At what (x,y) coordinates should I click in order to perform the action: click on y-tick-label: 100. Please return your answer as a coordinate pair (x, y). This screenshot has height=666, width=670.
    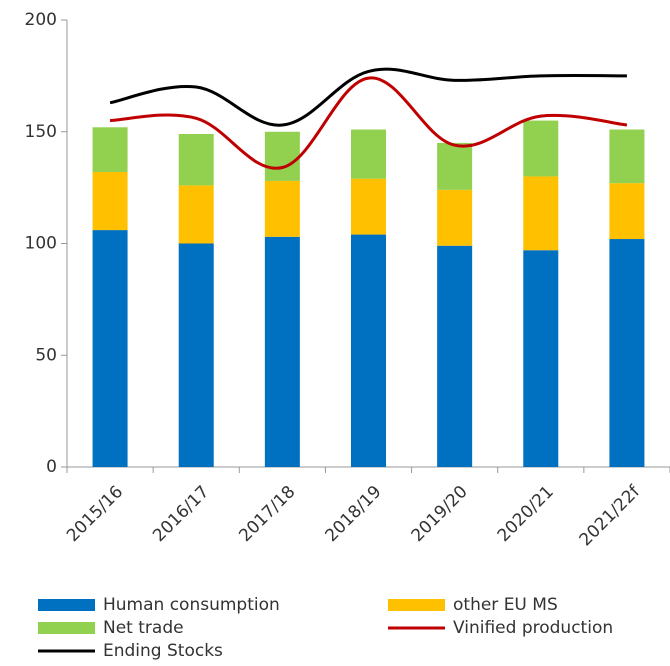
    Looking at the image, I should click on (41, 244).